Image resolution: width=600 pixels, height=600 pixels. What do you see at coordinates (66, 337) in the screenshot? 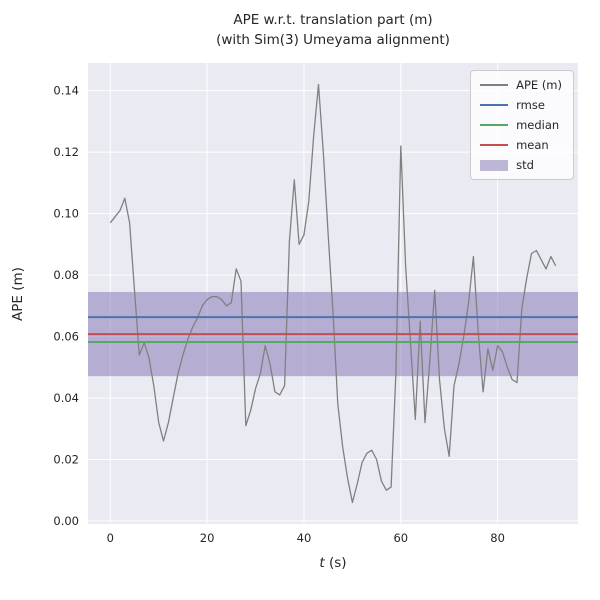
I see `y-tick-label: 0.06` at bounding box center [66, 337].